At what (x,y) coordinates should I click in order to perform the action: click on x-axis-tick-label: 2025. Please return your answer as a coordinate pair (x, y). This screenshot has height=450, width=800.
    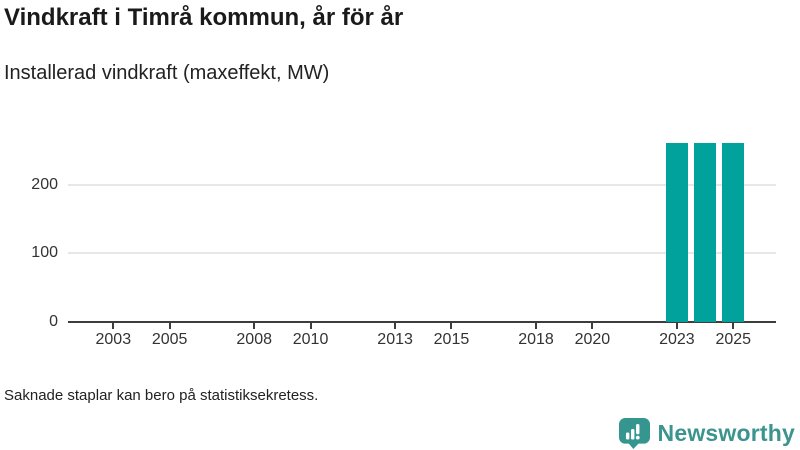
    Looking at the image, I should click on (733, 339).